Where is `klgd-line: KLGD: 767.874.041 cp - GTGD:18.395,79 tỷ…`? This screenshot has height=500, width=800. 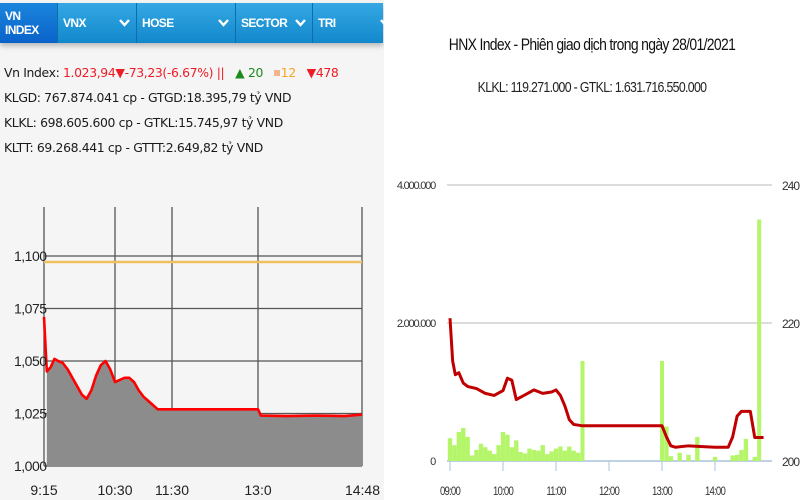 klgd-line: KLGD: 767.874.041 cp - GTGD:18.395,79 tỷ… is located at coordinates (148, 97).